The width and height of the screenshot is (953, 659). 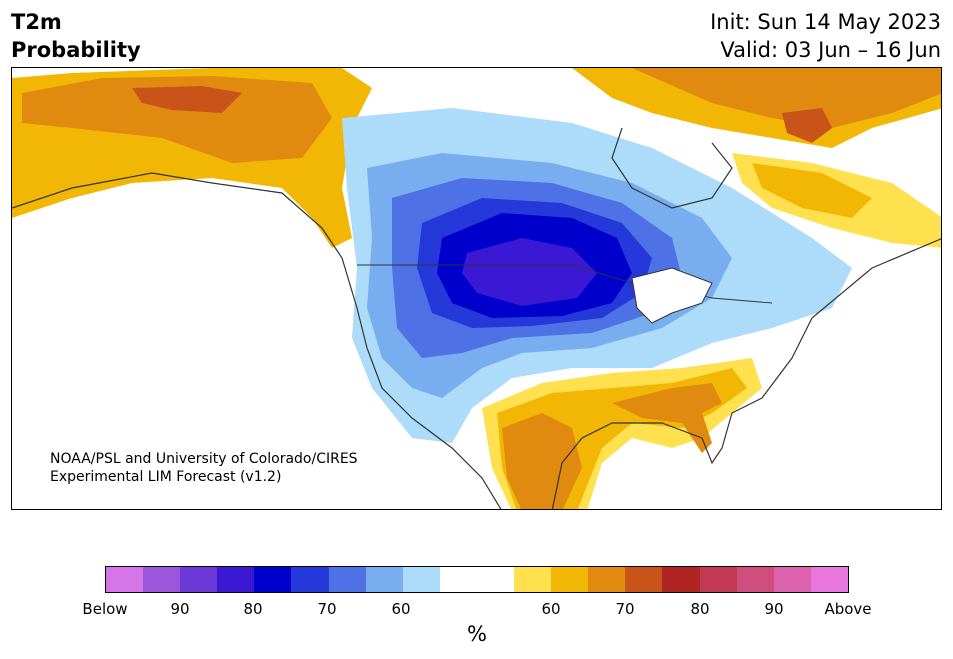 What do you see at coordinates (477, 634) in the screenshot?
I see `colorbar-unit: %` at bounding box center [477, 634].